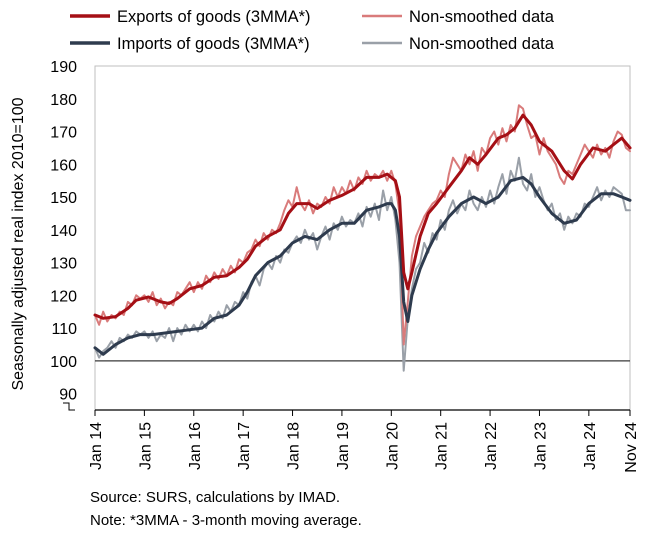 The image size is (651, 533). What do you see at coordinates (63, 198) in the screenshot?
I see `y-tick-label: 150` at bounding box center [63, 198].